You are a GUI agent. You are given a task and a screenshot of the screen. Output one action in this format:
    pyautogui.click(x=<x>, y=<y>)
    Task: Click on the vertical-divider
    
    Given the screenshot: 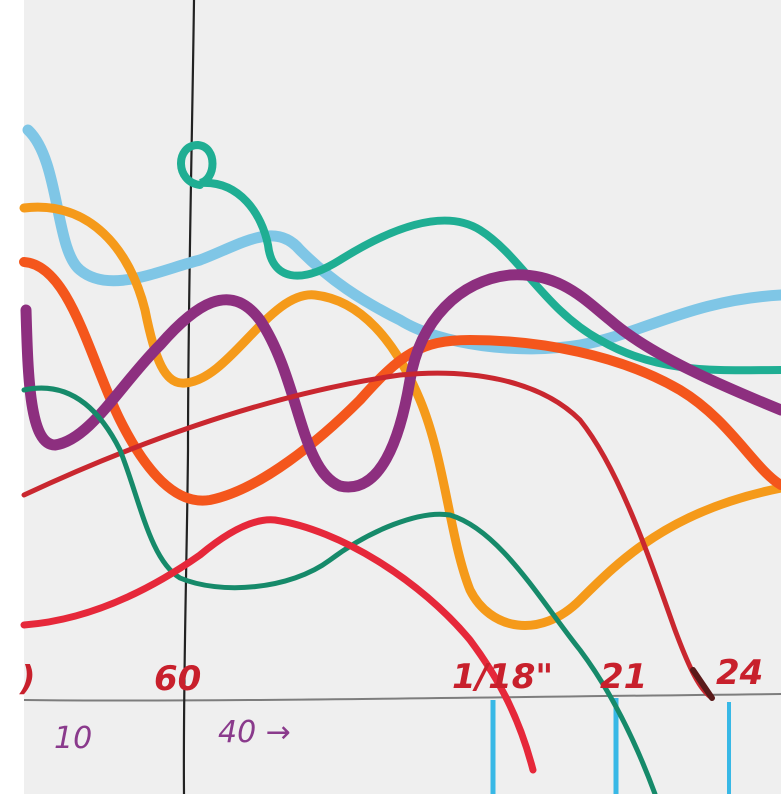 What is the action you would take?
    pyautogui.click(x=189, y=397)
    